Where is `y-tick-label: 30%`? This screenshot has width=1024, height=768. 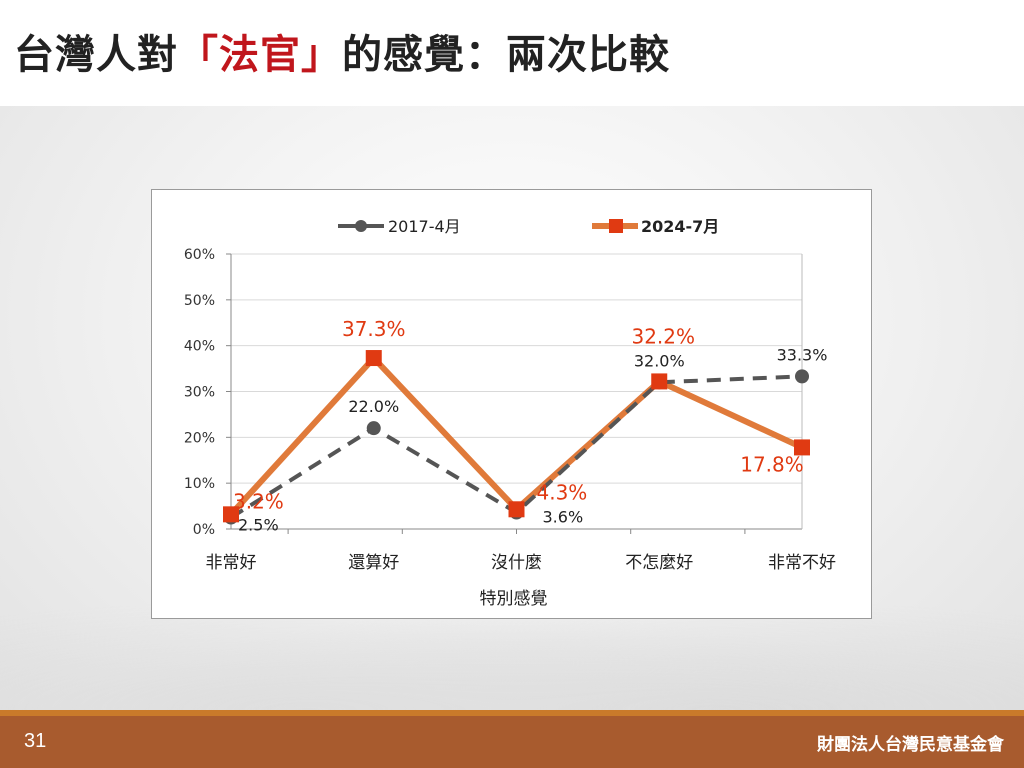 y-tick-label: 30% is located at coordinates (199, 393).